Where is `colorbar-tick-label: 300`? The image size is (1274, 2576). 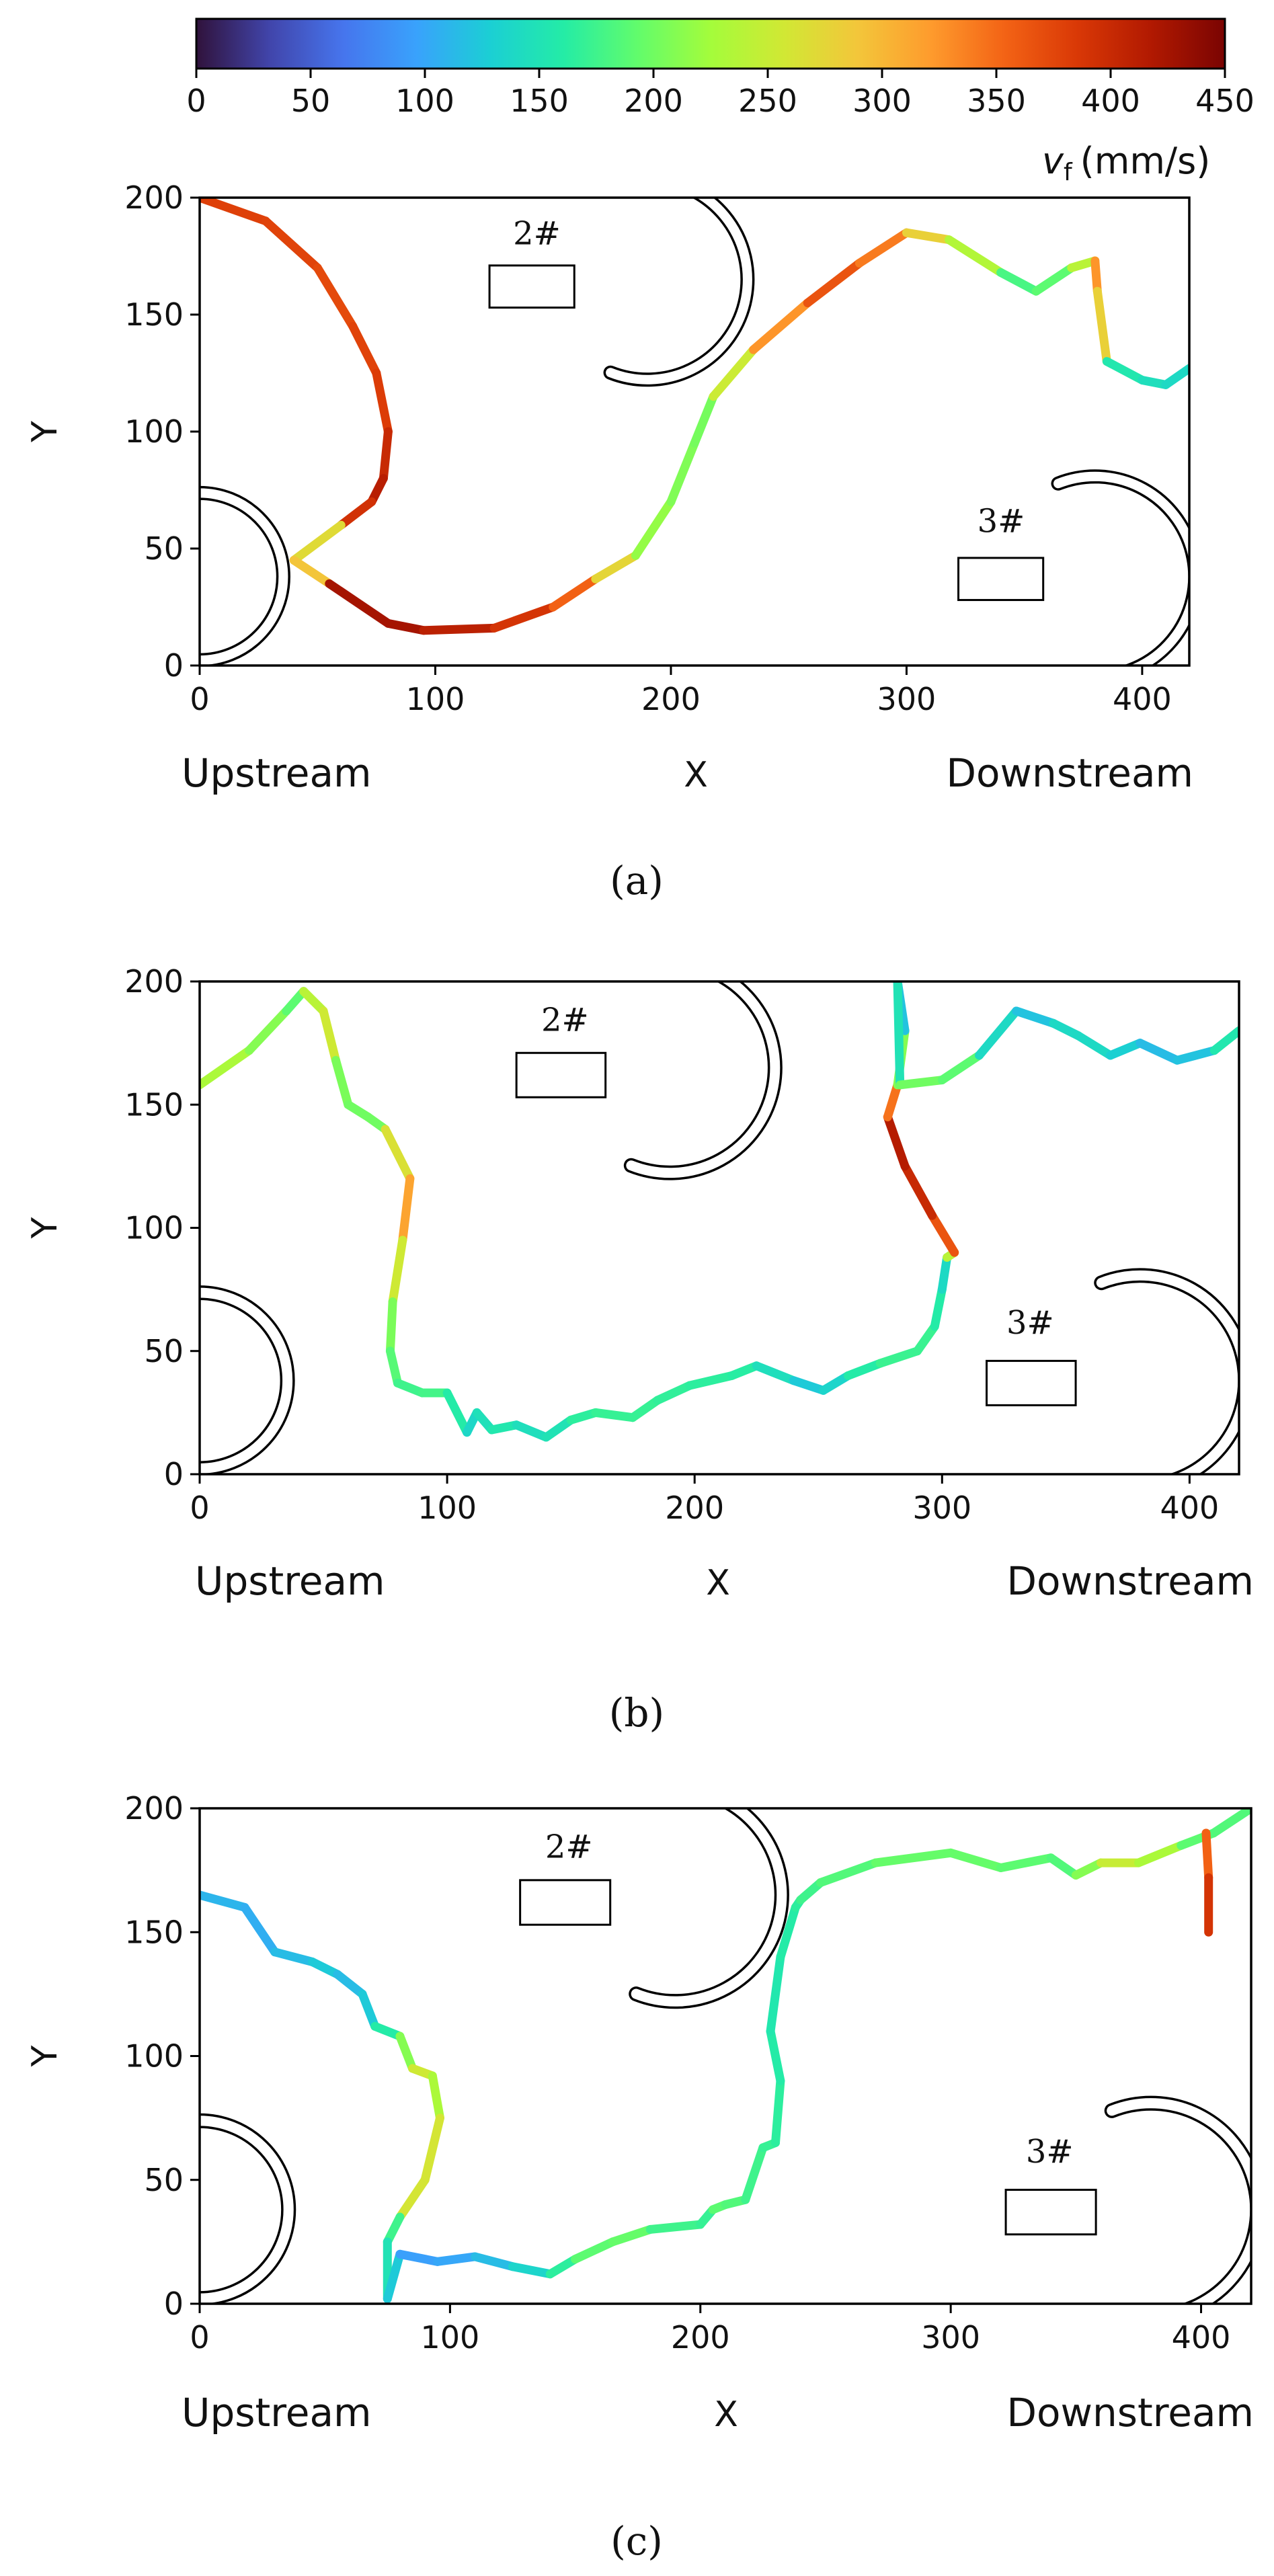
colorbar-tick-label: 300 is located at coordinates (882, 101).